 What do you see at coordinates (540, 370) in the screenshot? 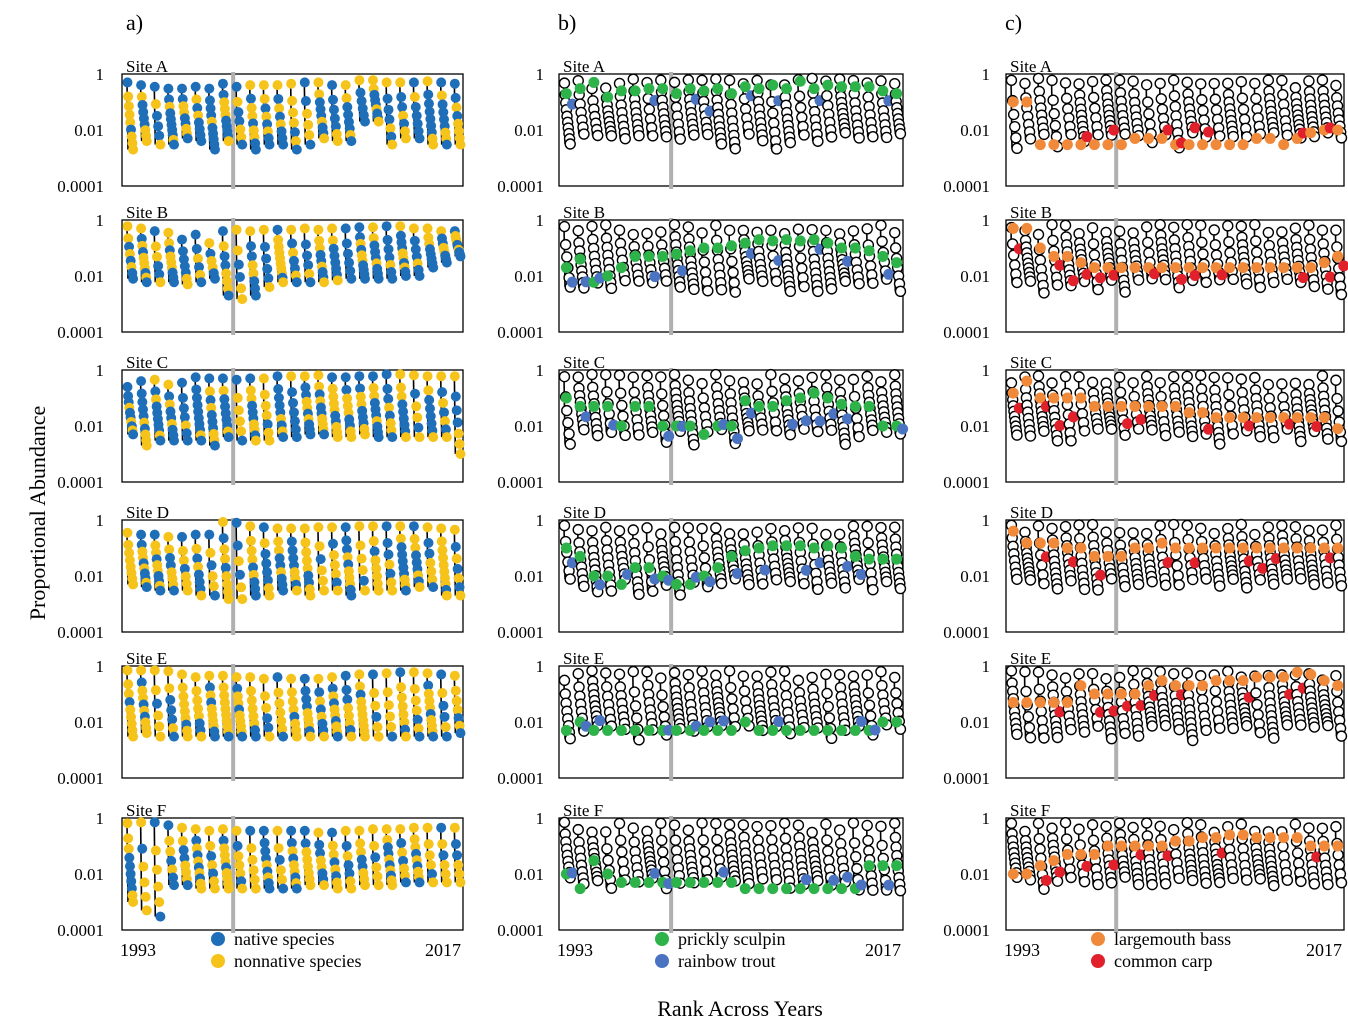
I see `y-tick-label: 1` at bounding box center [540, 370].